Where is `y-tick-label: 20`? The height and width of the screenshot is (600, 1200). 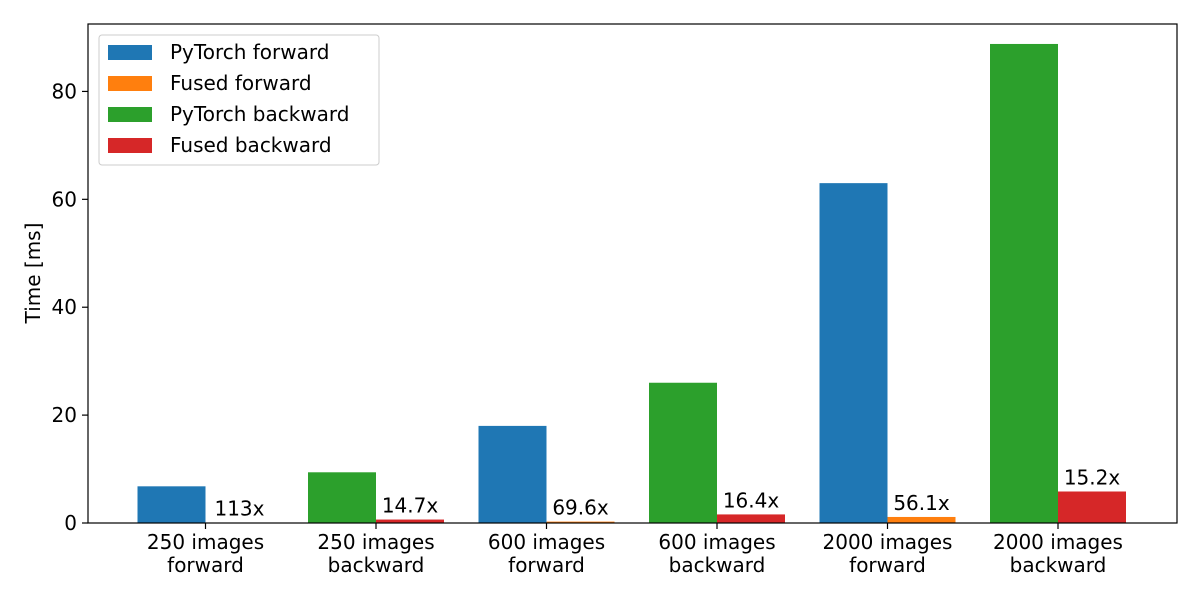
y-tick-label: 20 is located at coordinates (64, 415).